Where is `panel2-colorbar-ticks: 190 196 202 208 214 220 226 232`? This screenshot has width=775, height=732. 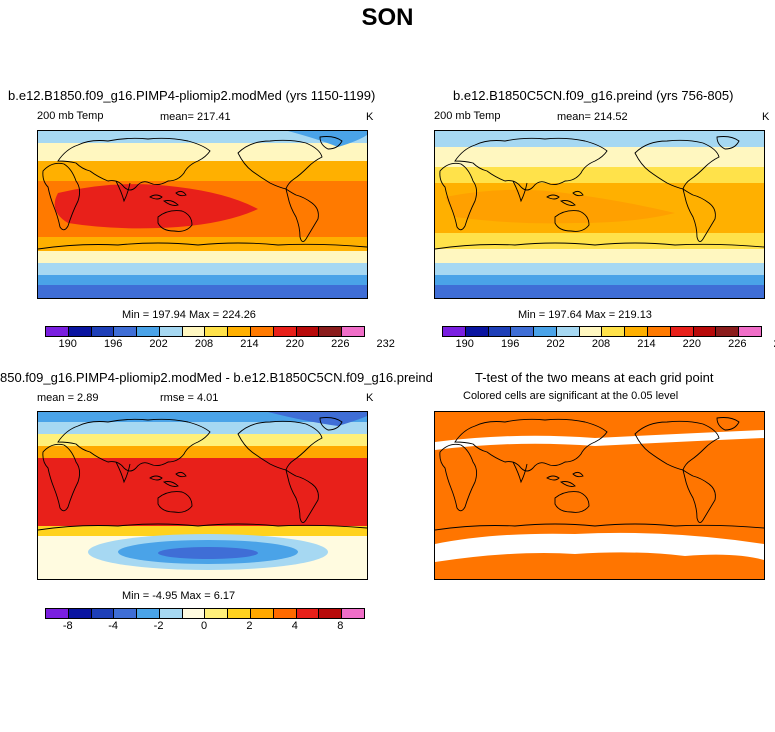
panel2-colorbar-ticks: 190 196 202 208 214 220 226 232 is located at coordinates (608, 345).